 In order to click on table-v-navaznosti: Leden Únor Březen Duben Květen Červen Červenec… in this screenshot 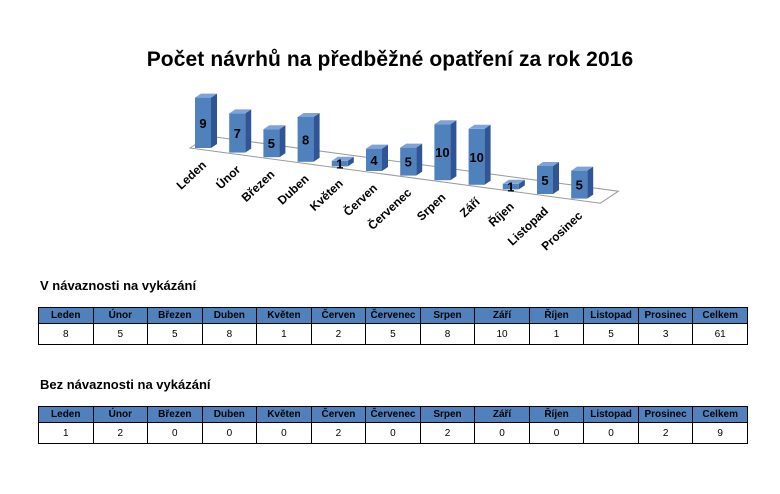, I will do `click(393, 326)`.